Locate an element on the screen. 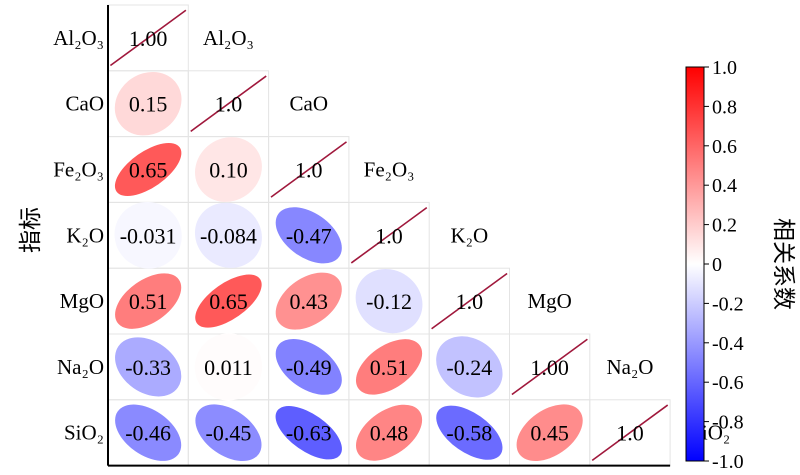 The width and height of the screenshot is (800, 475). column-variable-label: MgO is located at coordinates (549, 301).